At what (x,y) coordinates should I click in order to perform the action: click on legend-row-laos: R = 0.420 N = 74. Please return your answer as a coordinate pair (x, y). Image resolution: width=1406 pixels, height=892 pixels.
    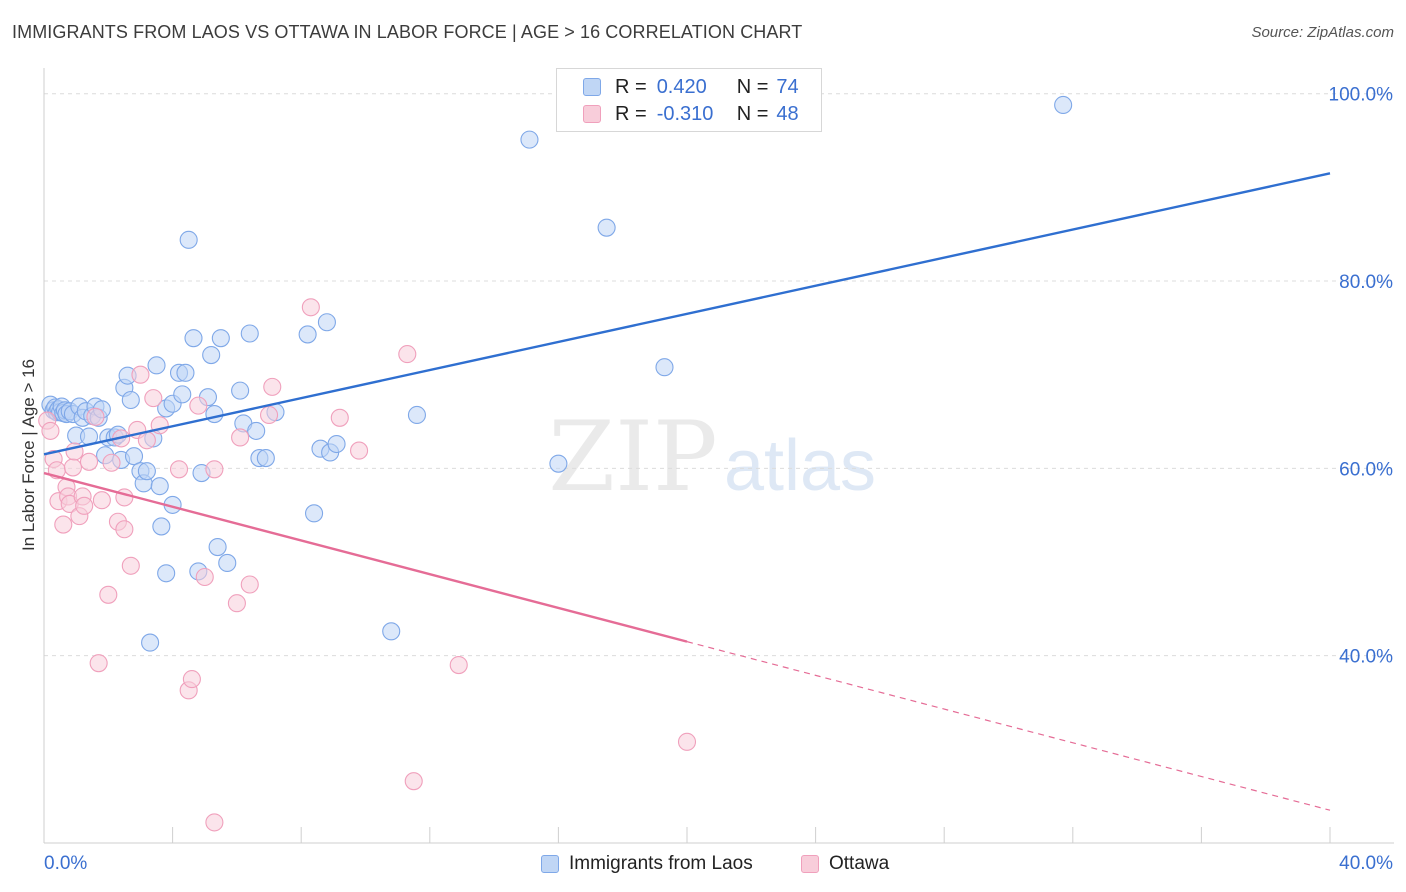
    Looking at the image, I should click on (691, 87).